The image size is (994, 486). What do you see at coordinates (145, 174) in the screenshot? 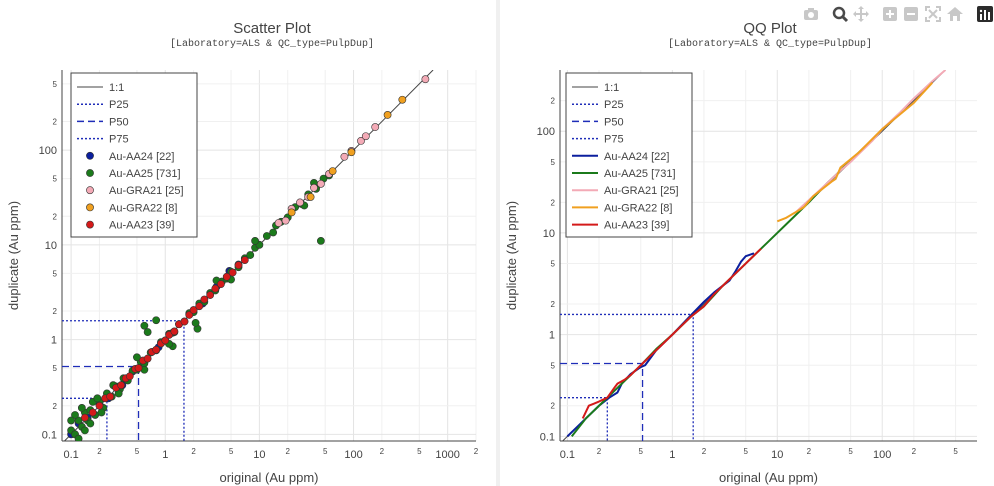
I see `legend-label: Au-AA25 [731]` at bounding box center [145, 174].